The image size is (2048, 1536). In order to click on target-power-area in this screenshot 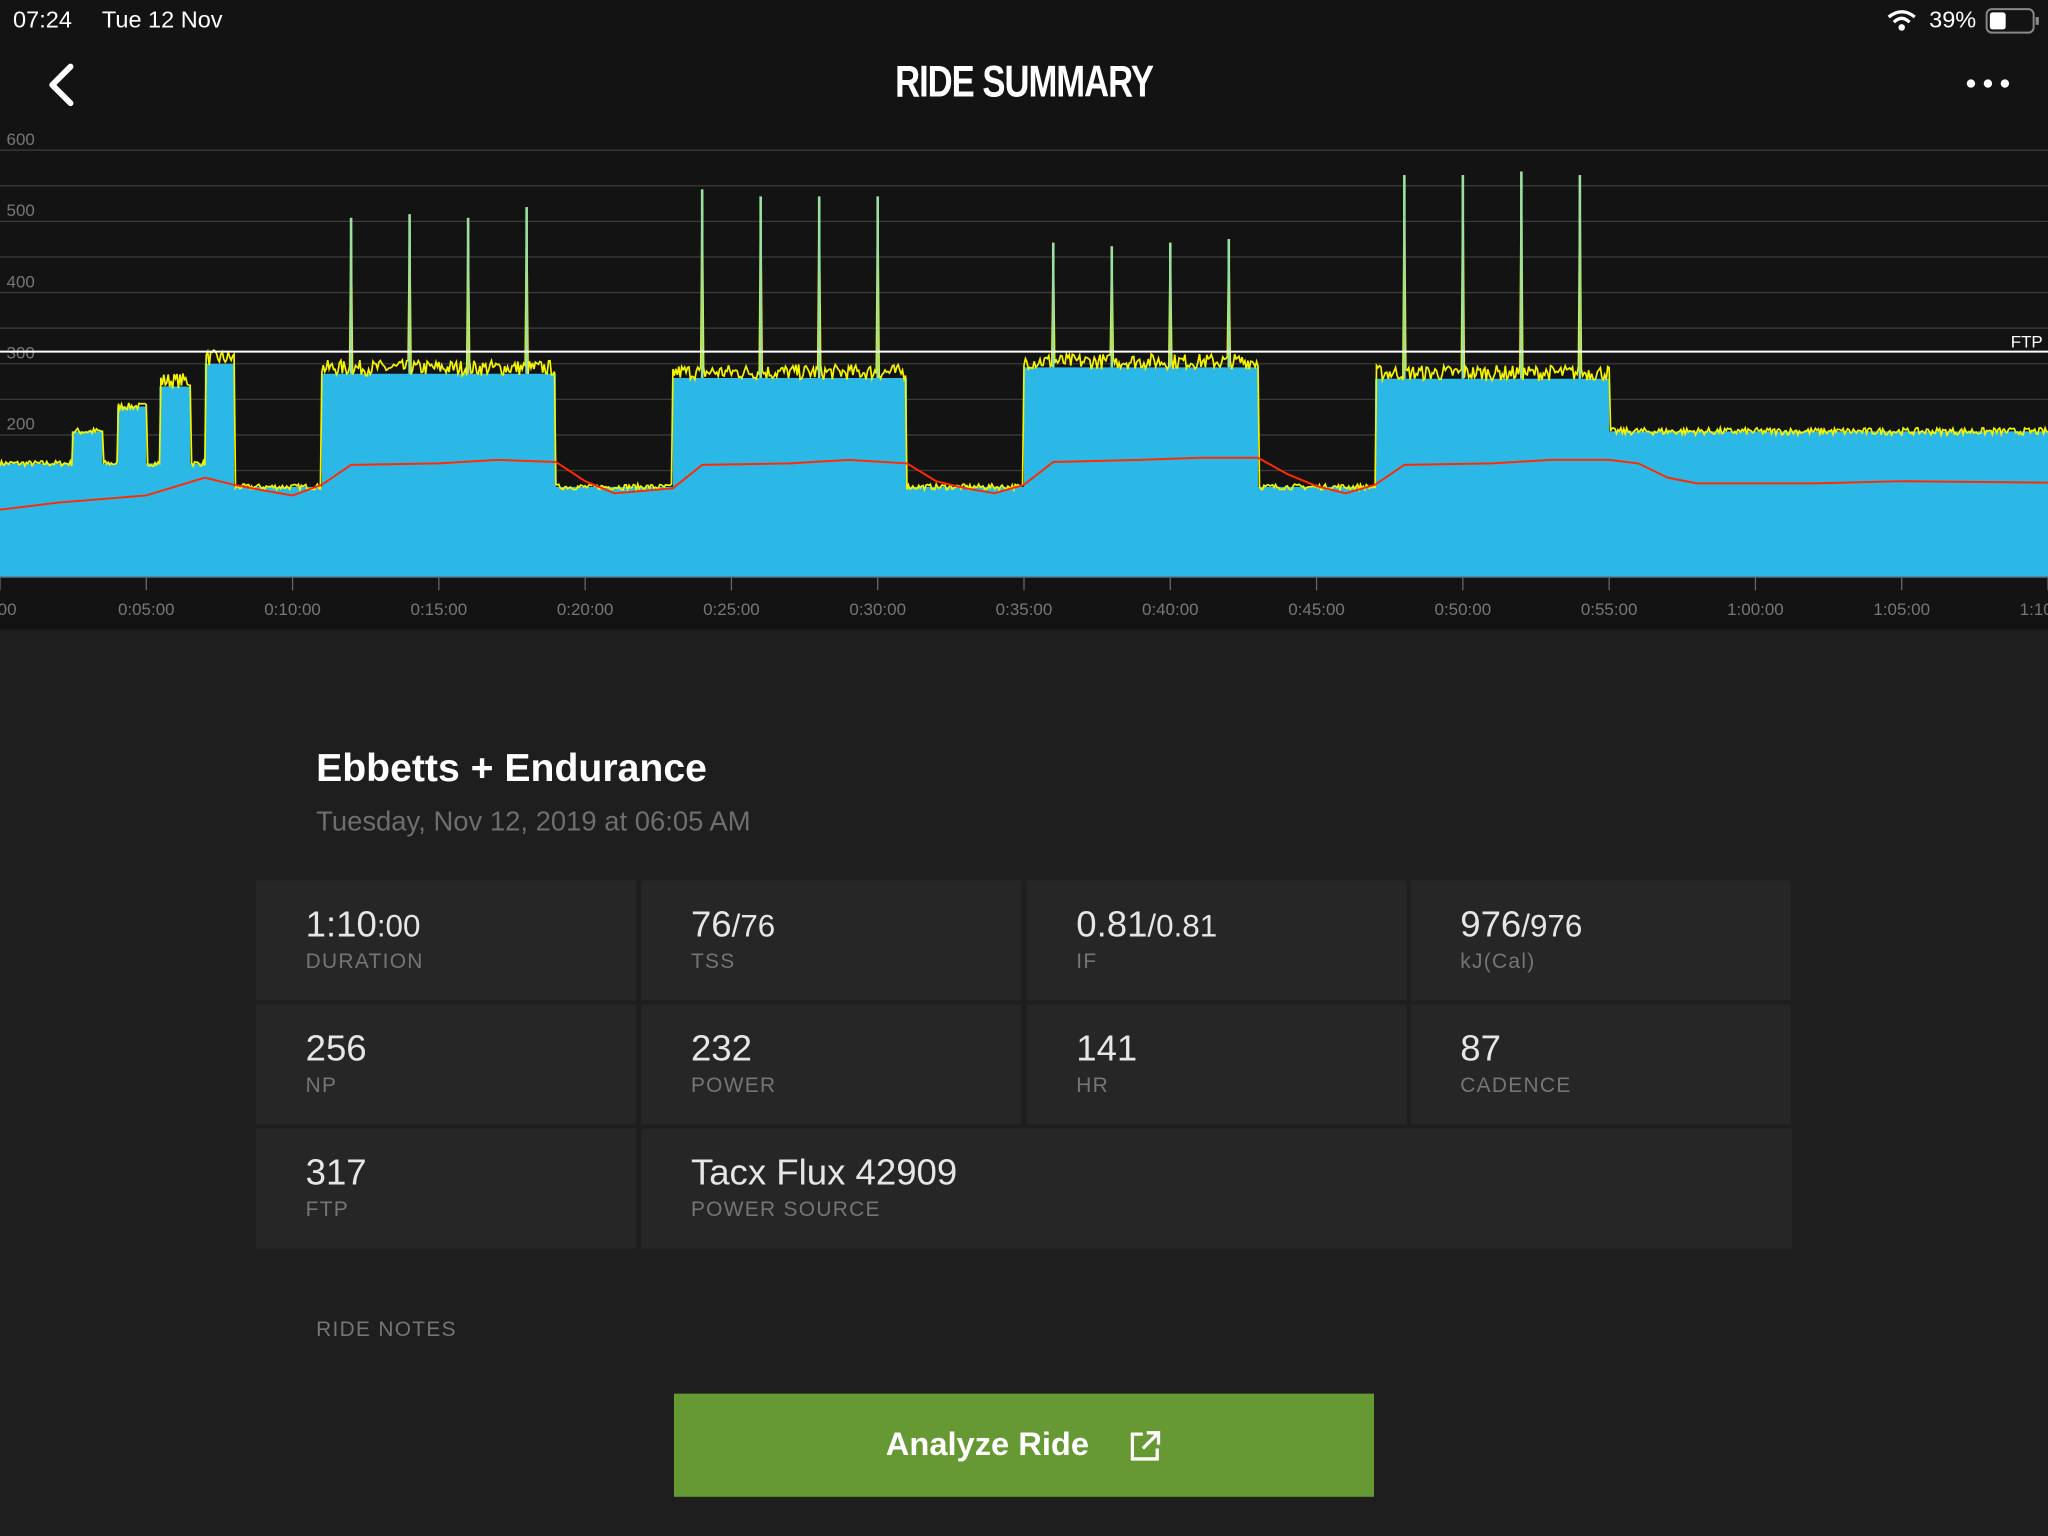, I will do `click(1024, 470)`.